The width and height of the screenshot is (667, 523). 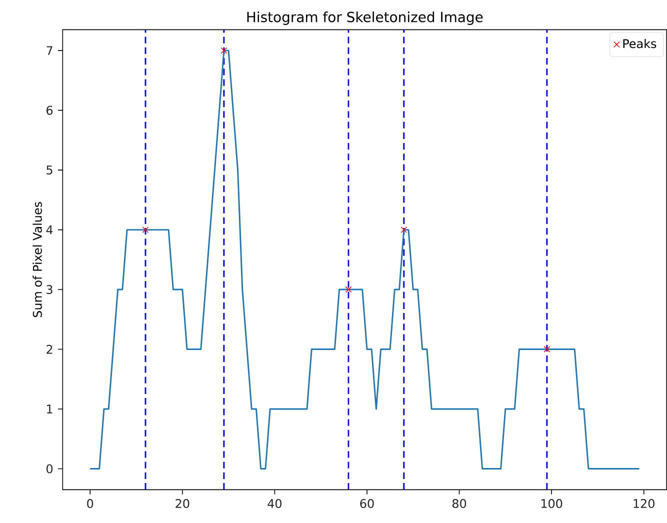 What do you see at coordinates (639, 43) in the screenshot?
I see `legend-label: Peaks` at bounding box center [639, 43].